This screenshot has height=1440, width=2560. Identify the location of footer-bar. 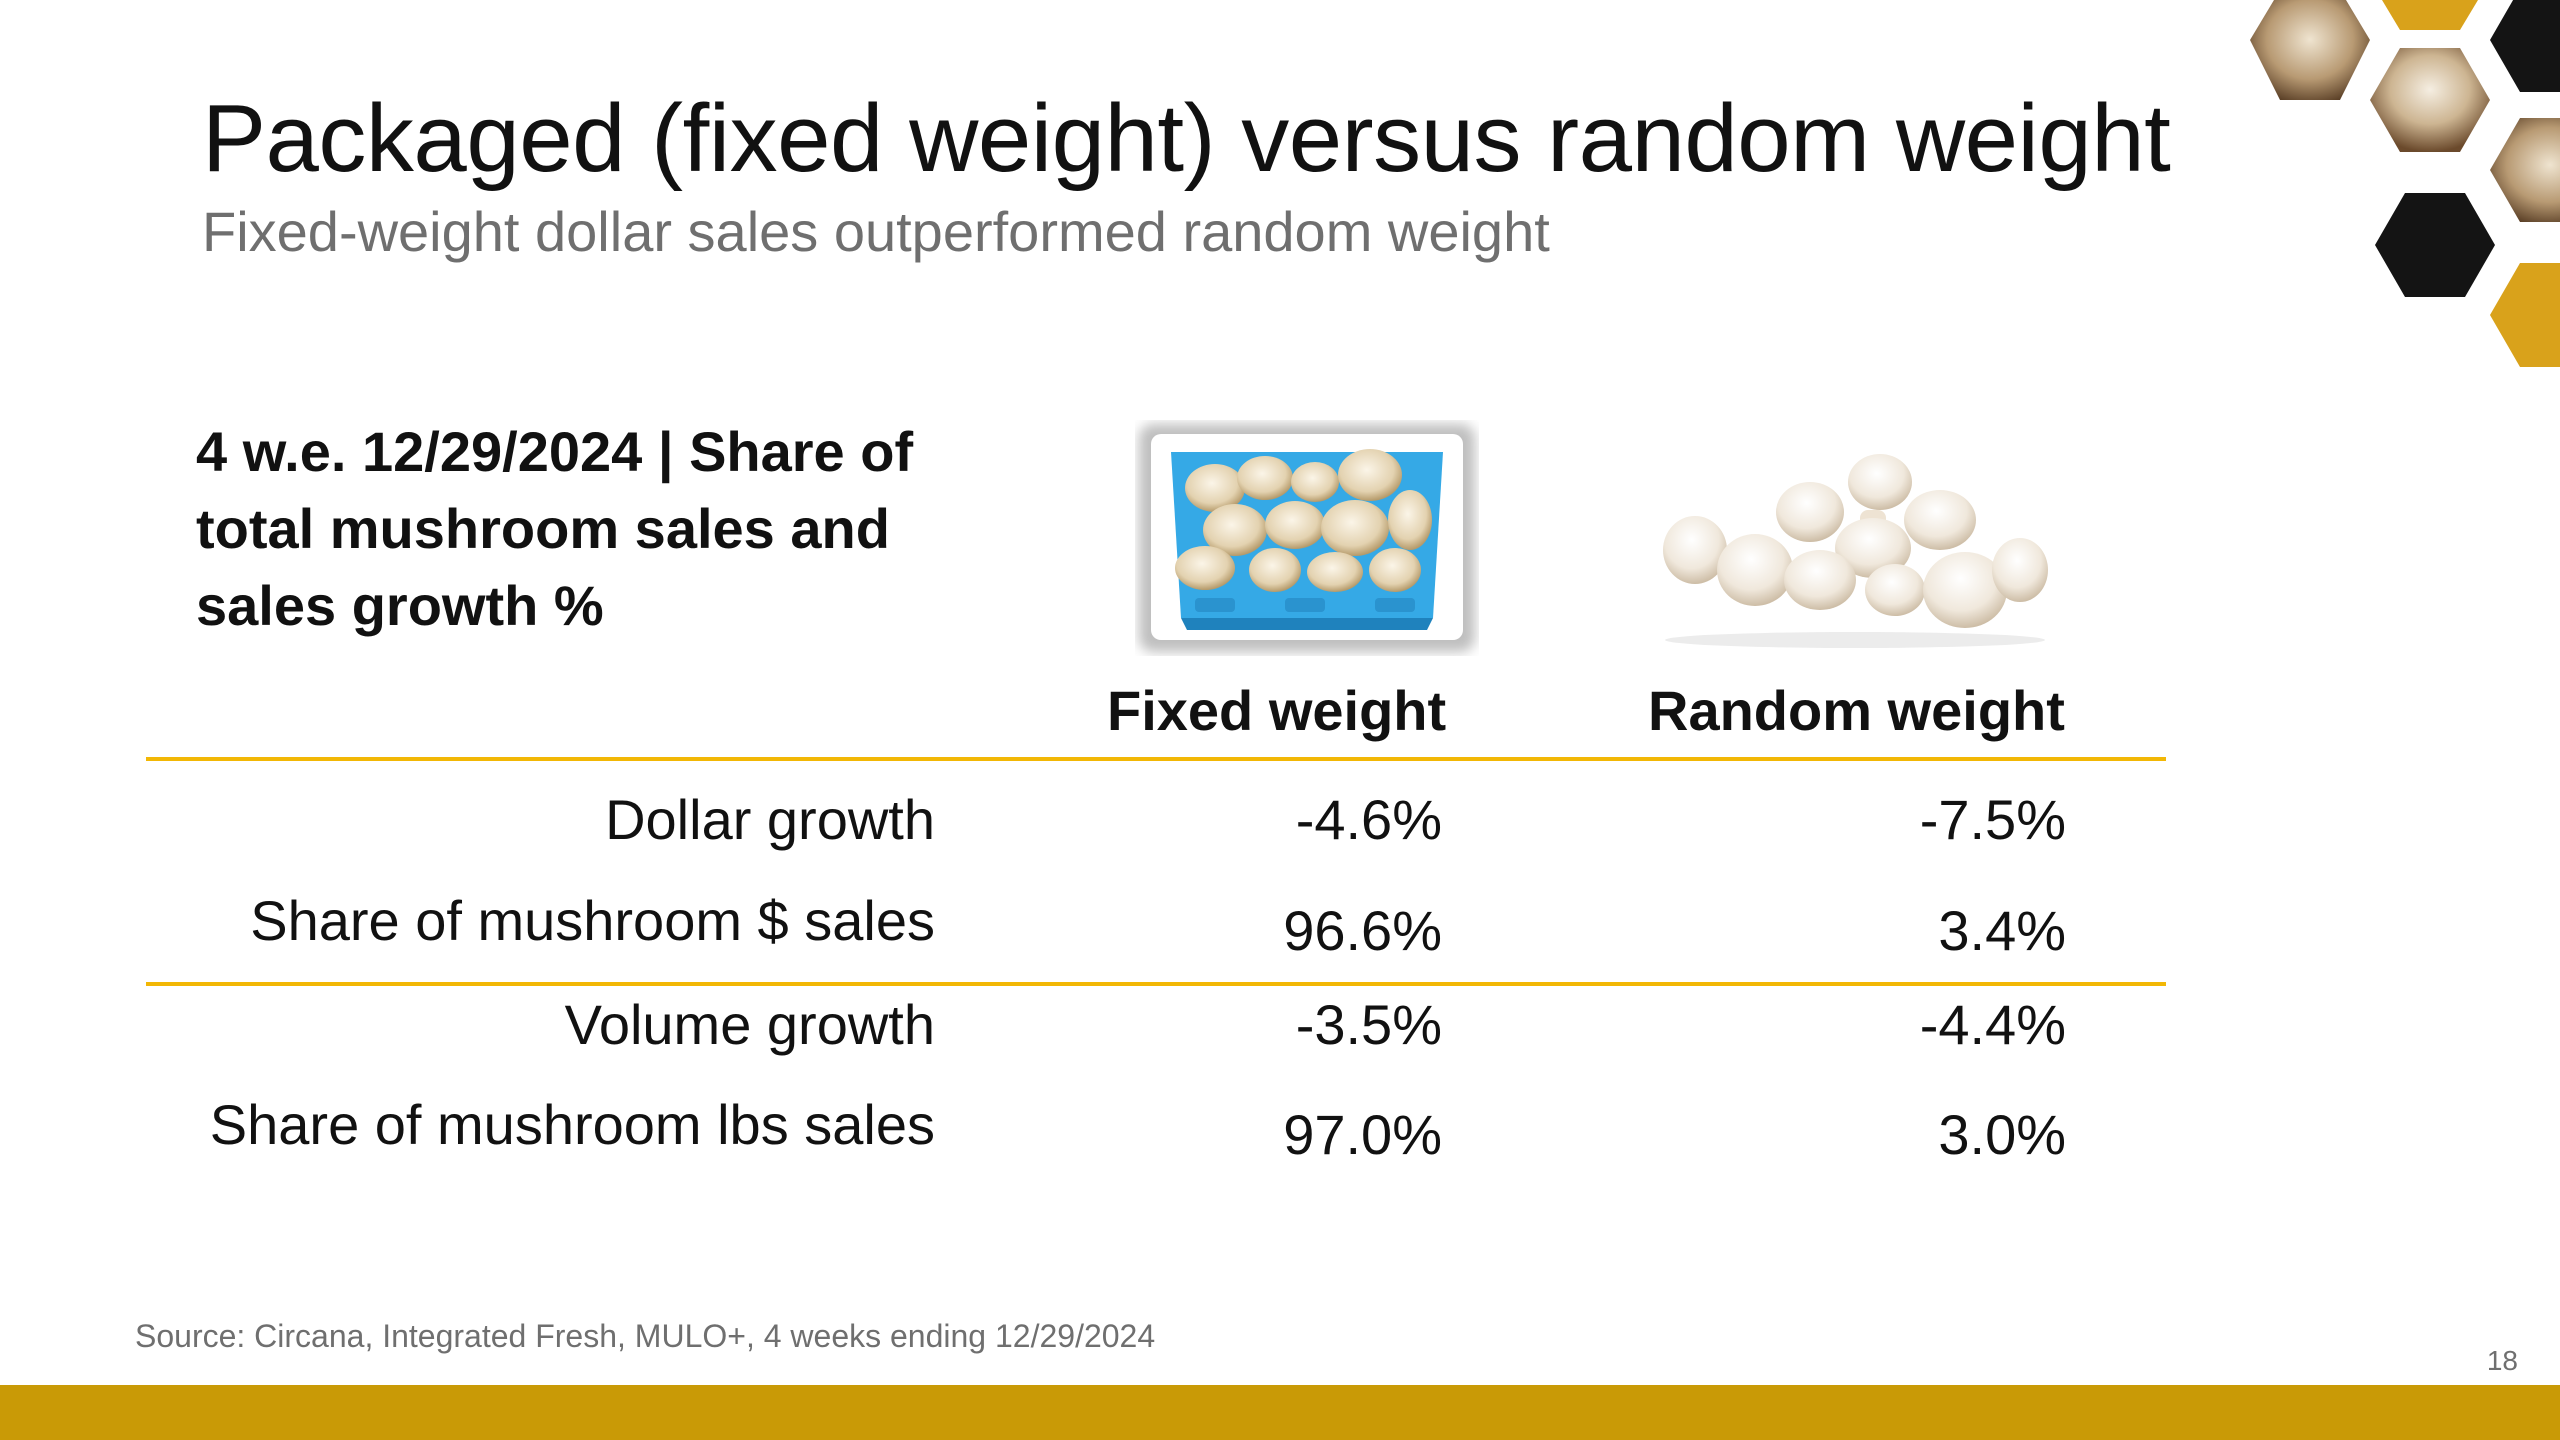
(1280, 1412).